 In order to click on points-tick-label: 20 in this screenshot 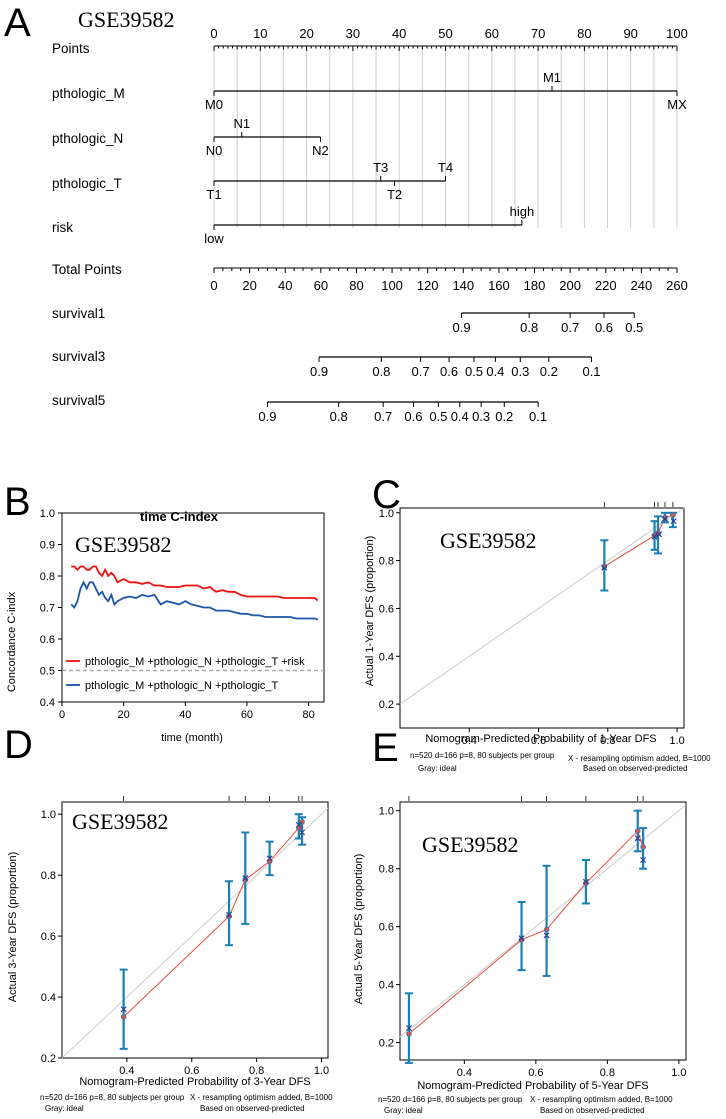, I will do `click(306, 33)`.